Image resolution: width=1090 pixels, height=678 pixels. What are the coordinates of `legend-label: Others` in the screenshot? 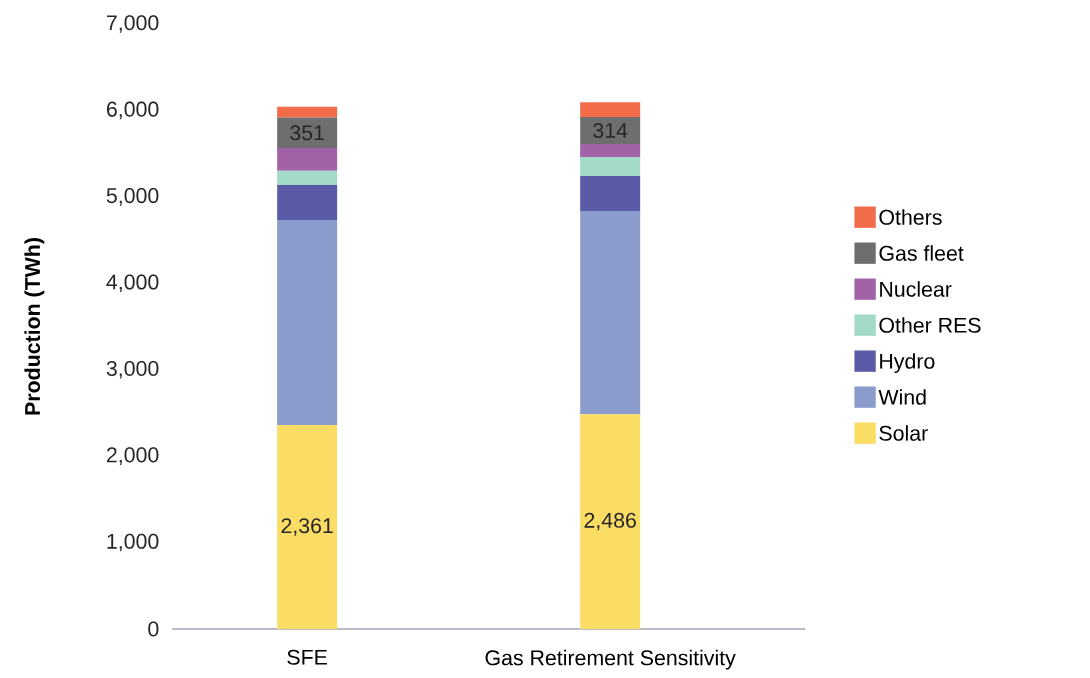 It's located at (910, 217).